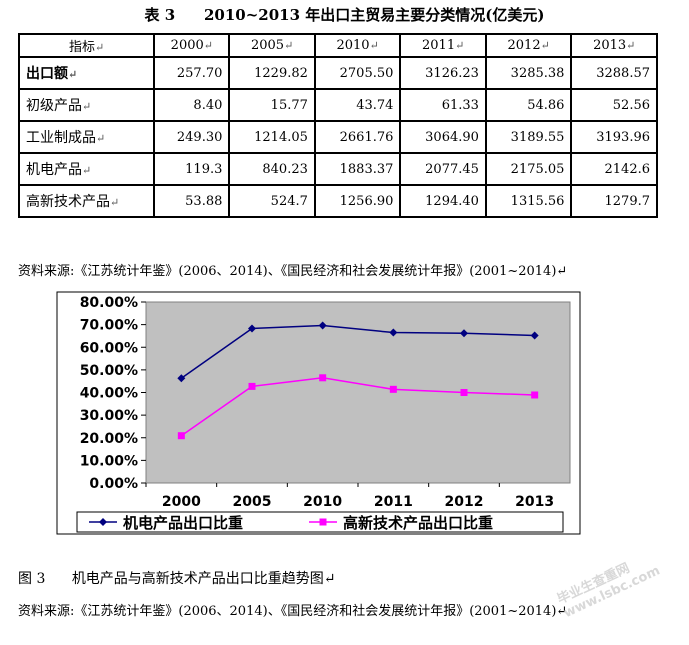  What do you see at coordinates (528, 169) in the screenshot?
I see `table-cell: 2175.05` at bounding box center [528, 169].